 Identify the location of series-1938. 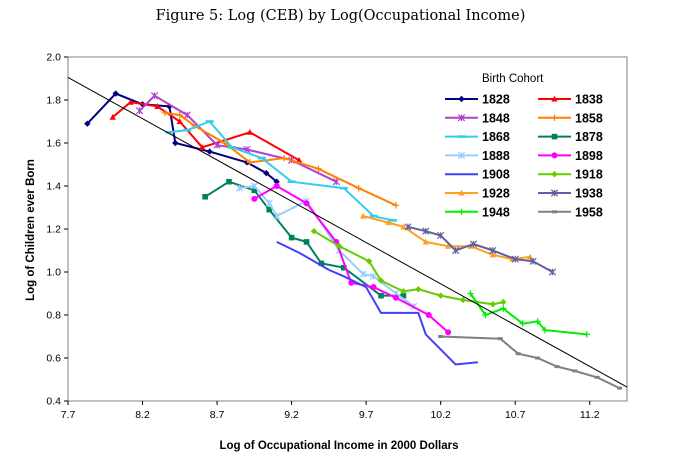
(480, 249).